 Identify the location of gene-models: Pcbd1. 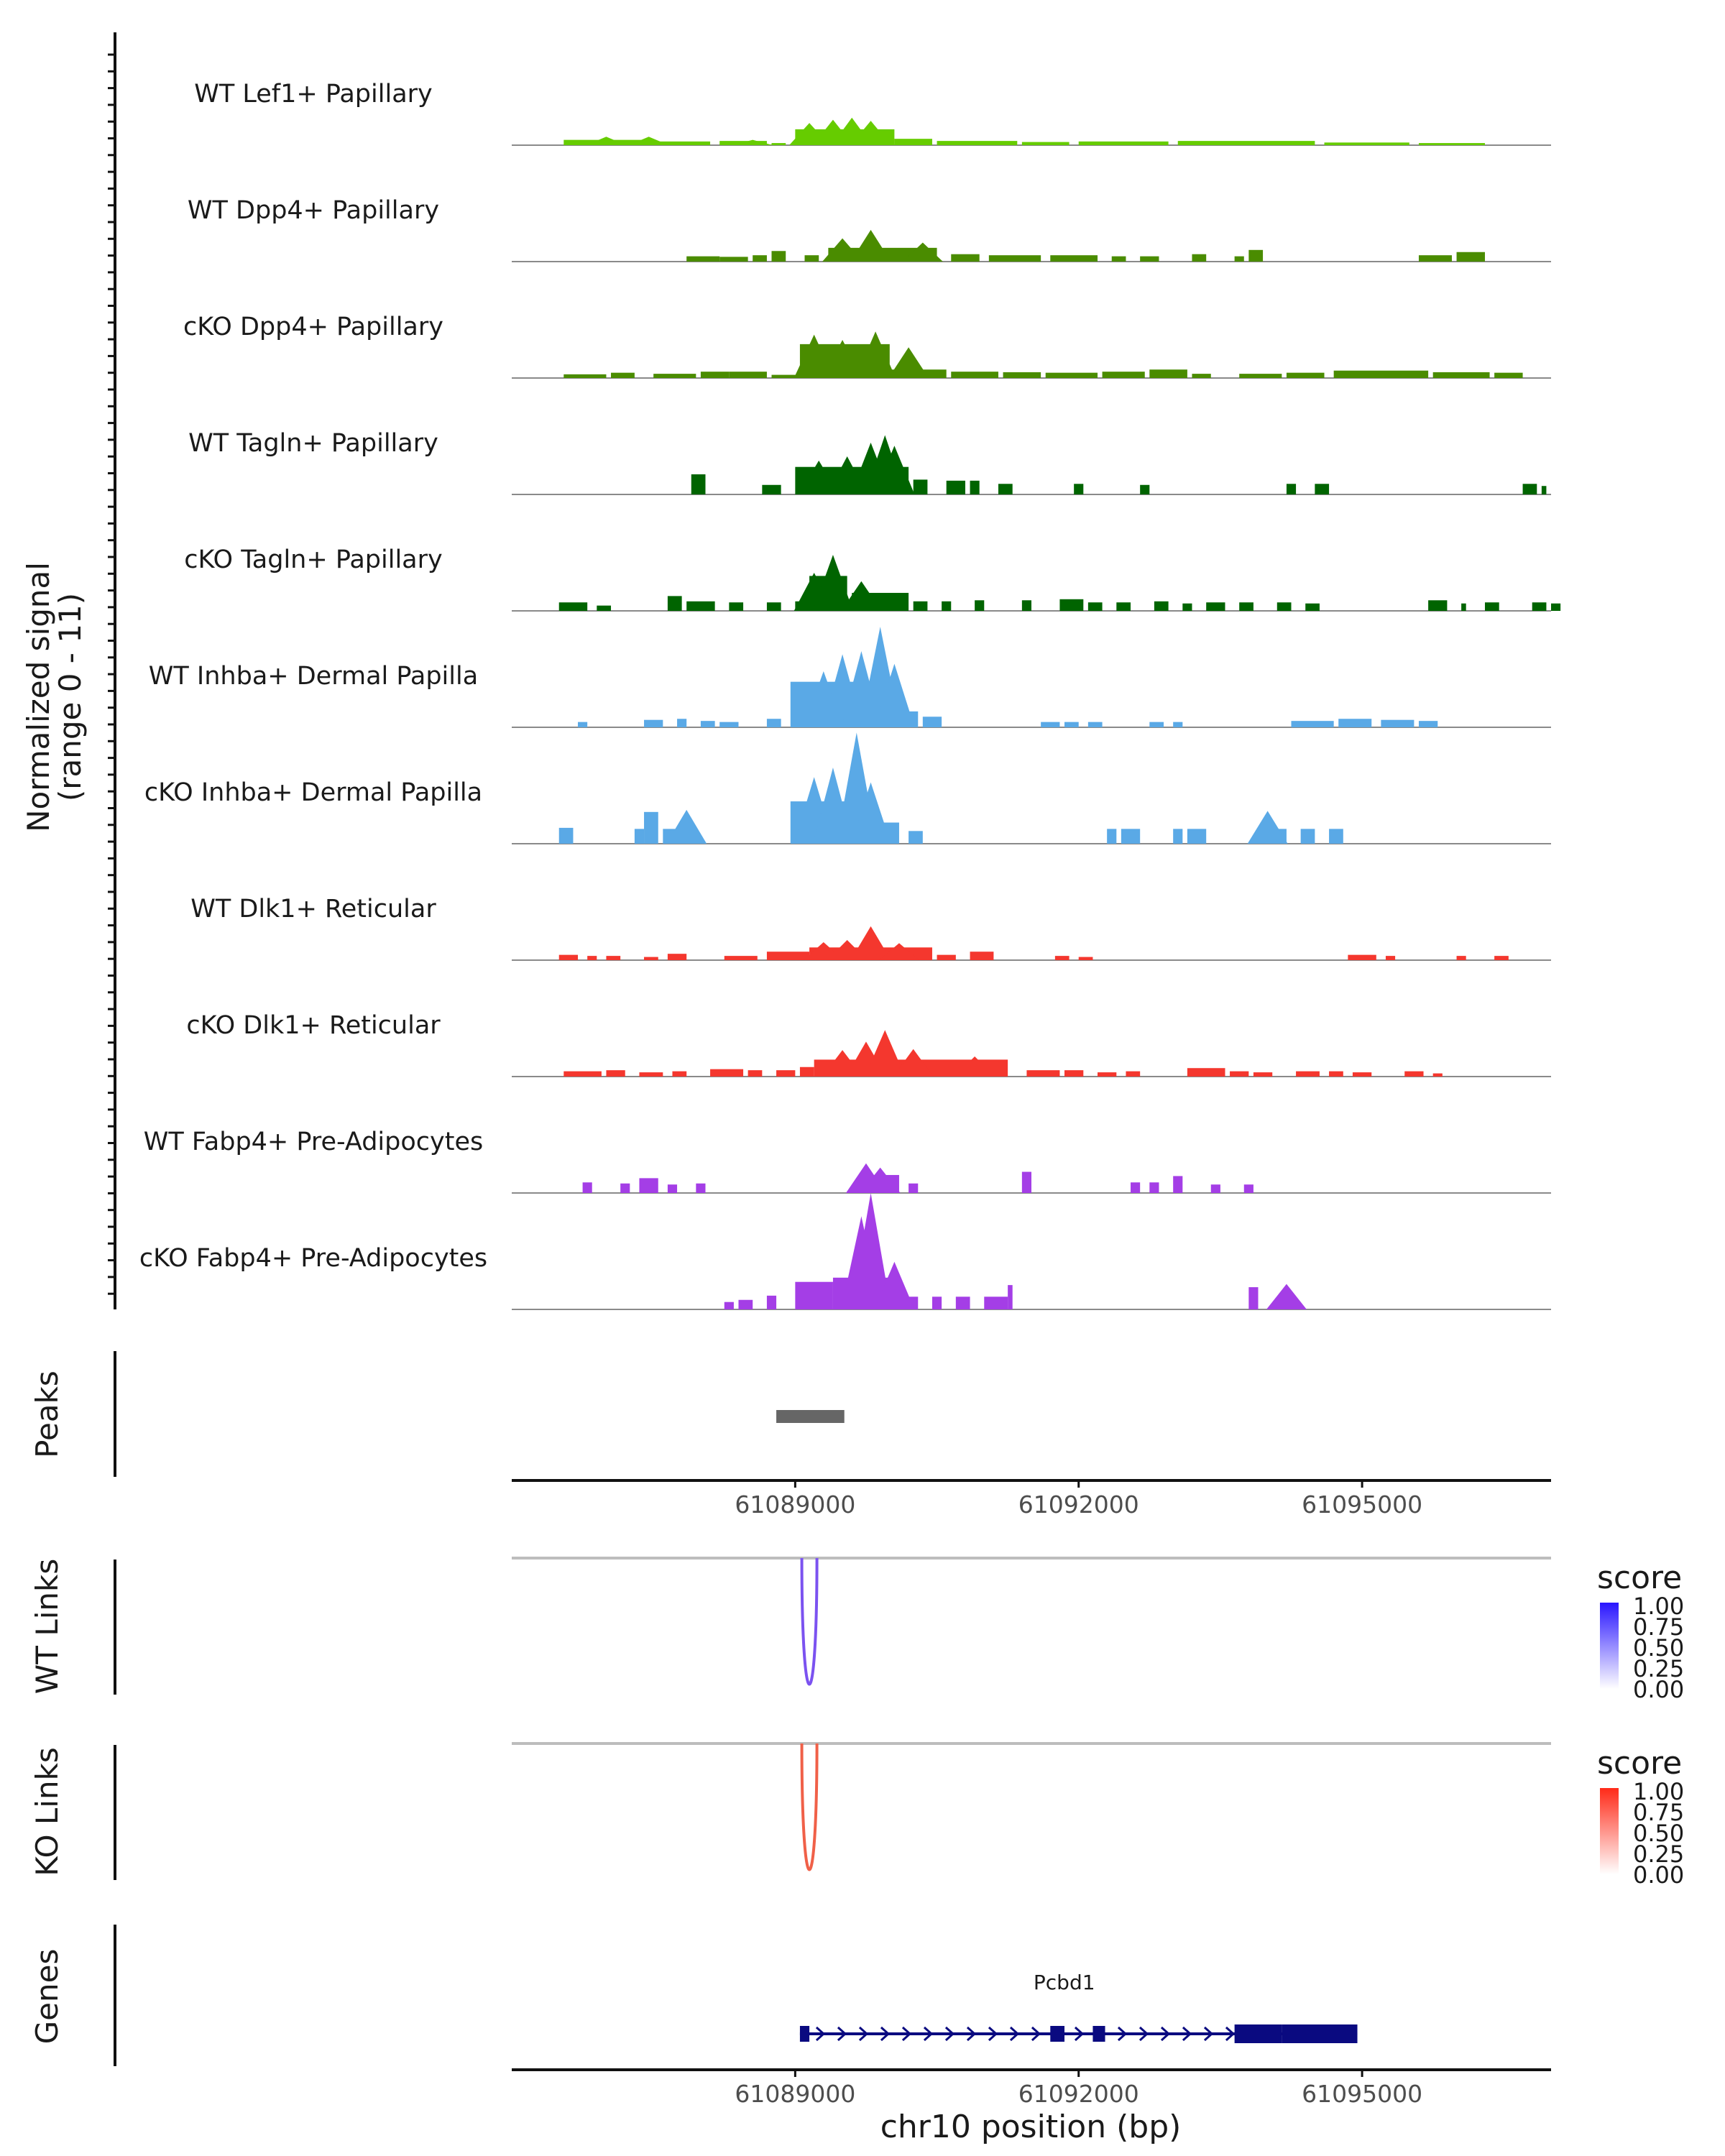
(1078, 2007).